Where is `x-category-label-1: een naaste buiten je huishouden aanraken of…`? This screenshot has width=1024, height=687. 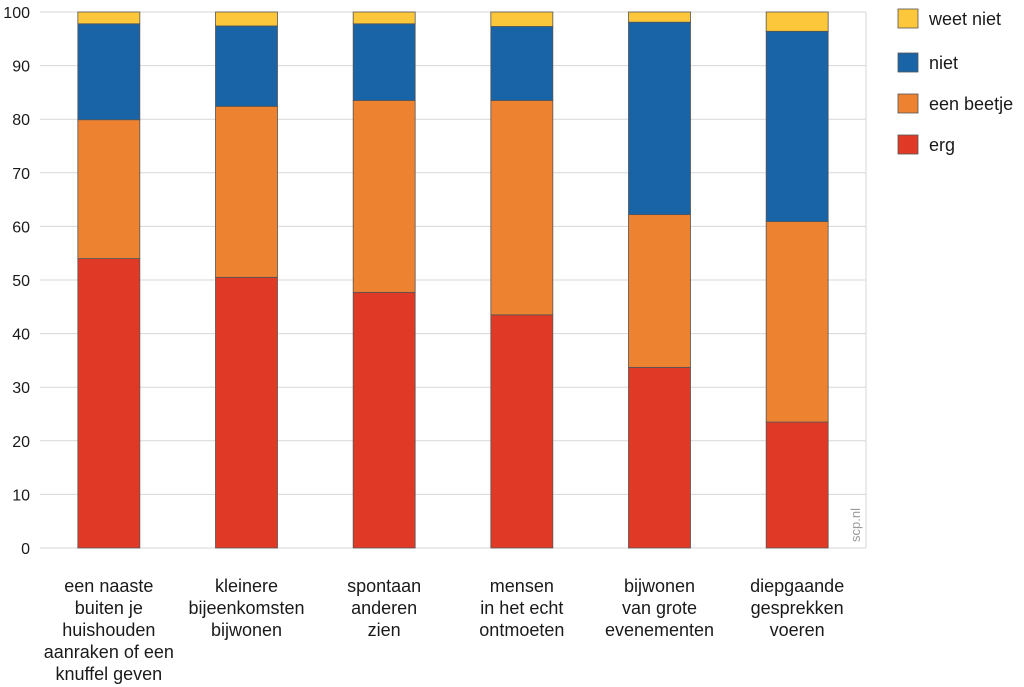
x-category-label-1: een naaste buiten je huishouden aanraken of… is located at coordinates (109, 630).